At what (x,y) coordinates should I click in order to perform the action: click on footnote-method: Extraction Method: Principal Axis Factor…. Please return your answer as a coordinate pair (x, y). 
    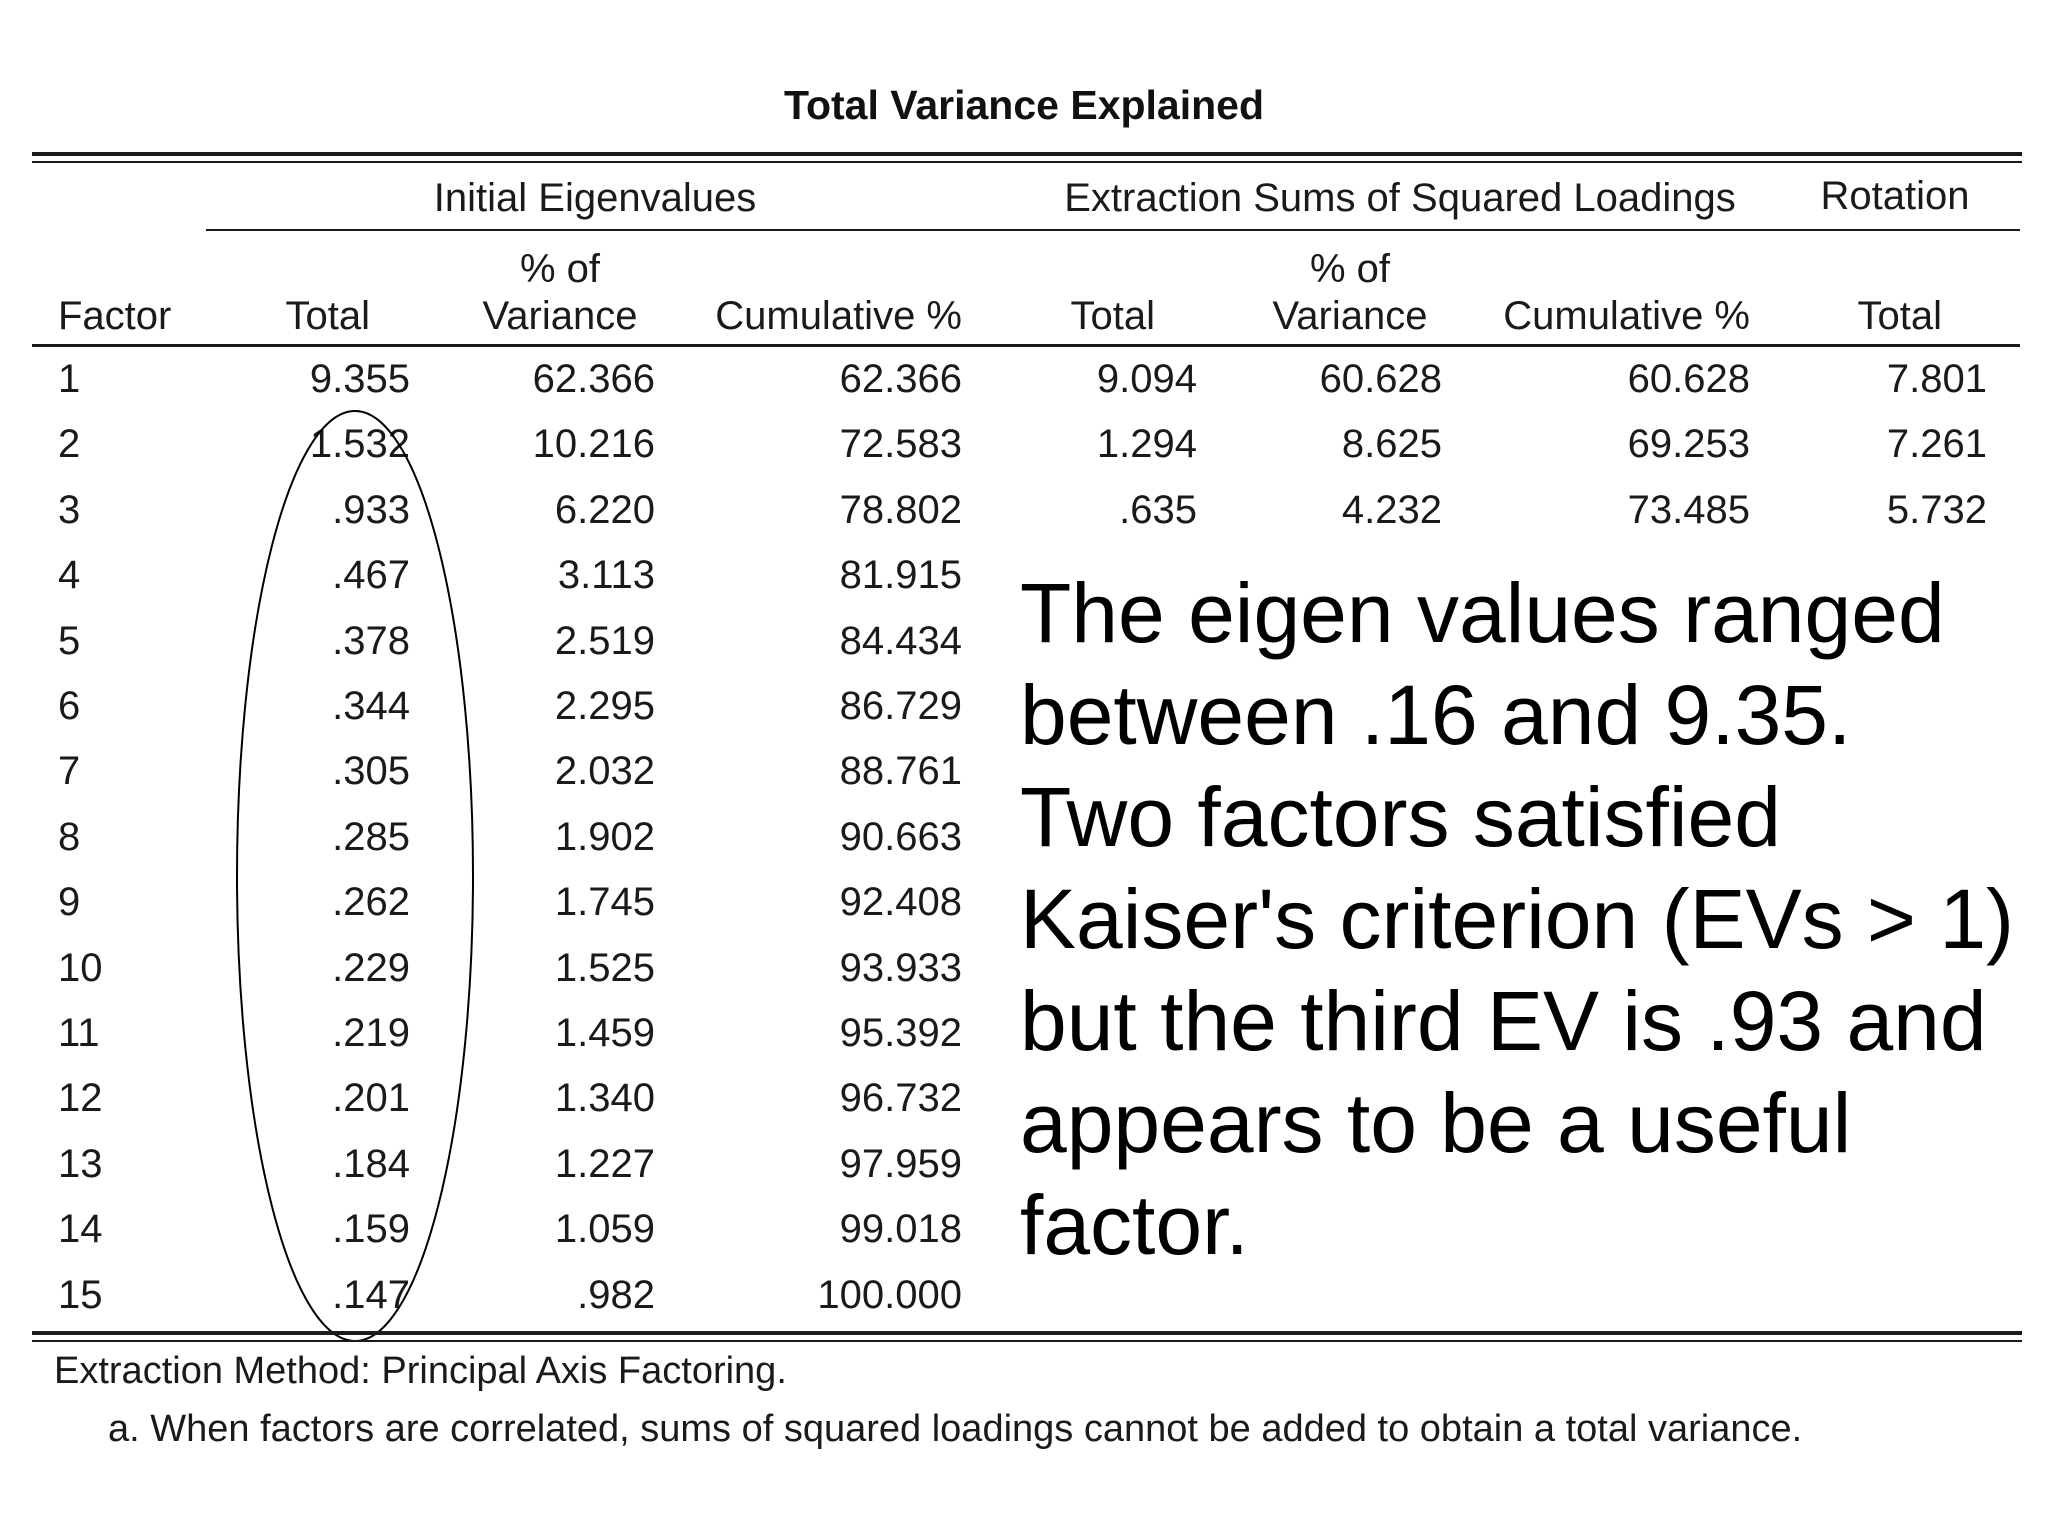
    Looking at the image, I should click on (420, 1371).